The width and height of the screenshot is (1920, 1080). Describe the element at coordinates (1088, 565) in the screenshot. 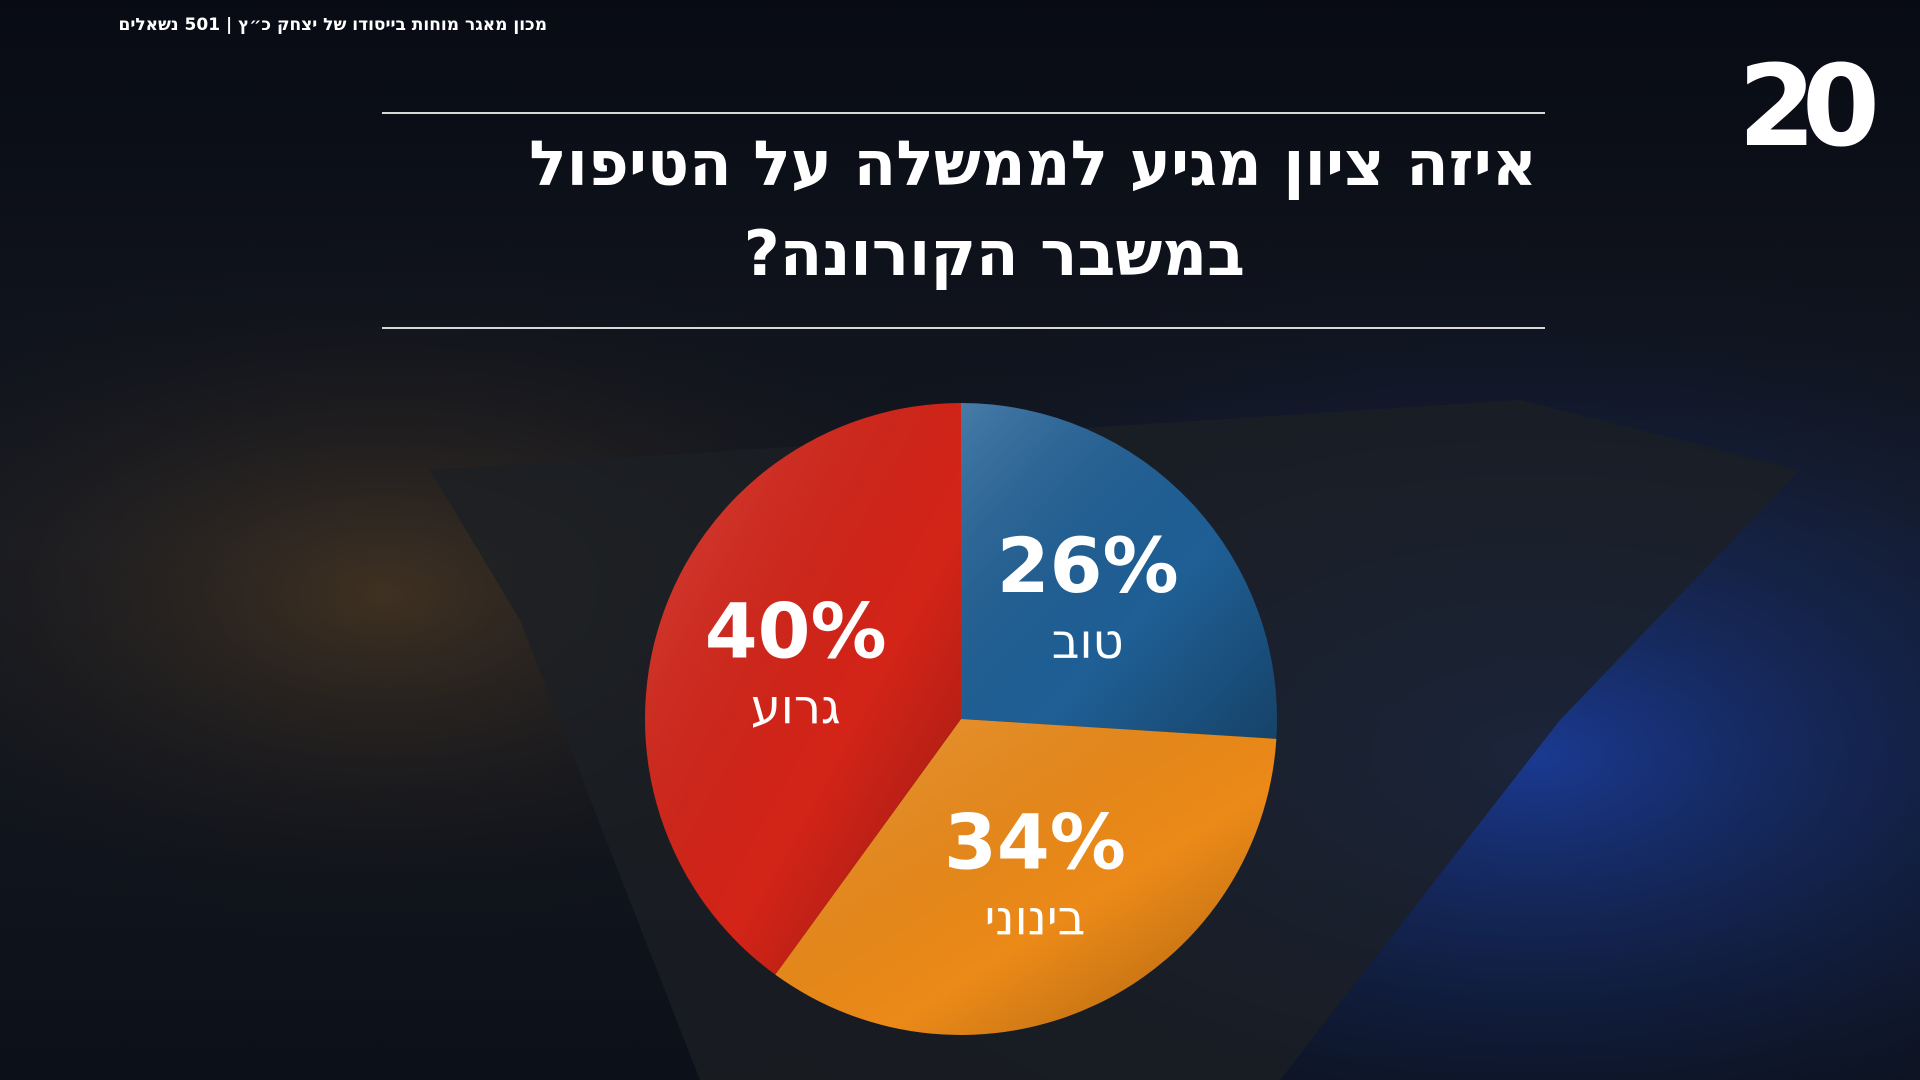

I see `value-label: 26%` at that location.